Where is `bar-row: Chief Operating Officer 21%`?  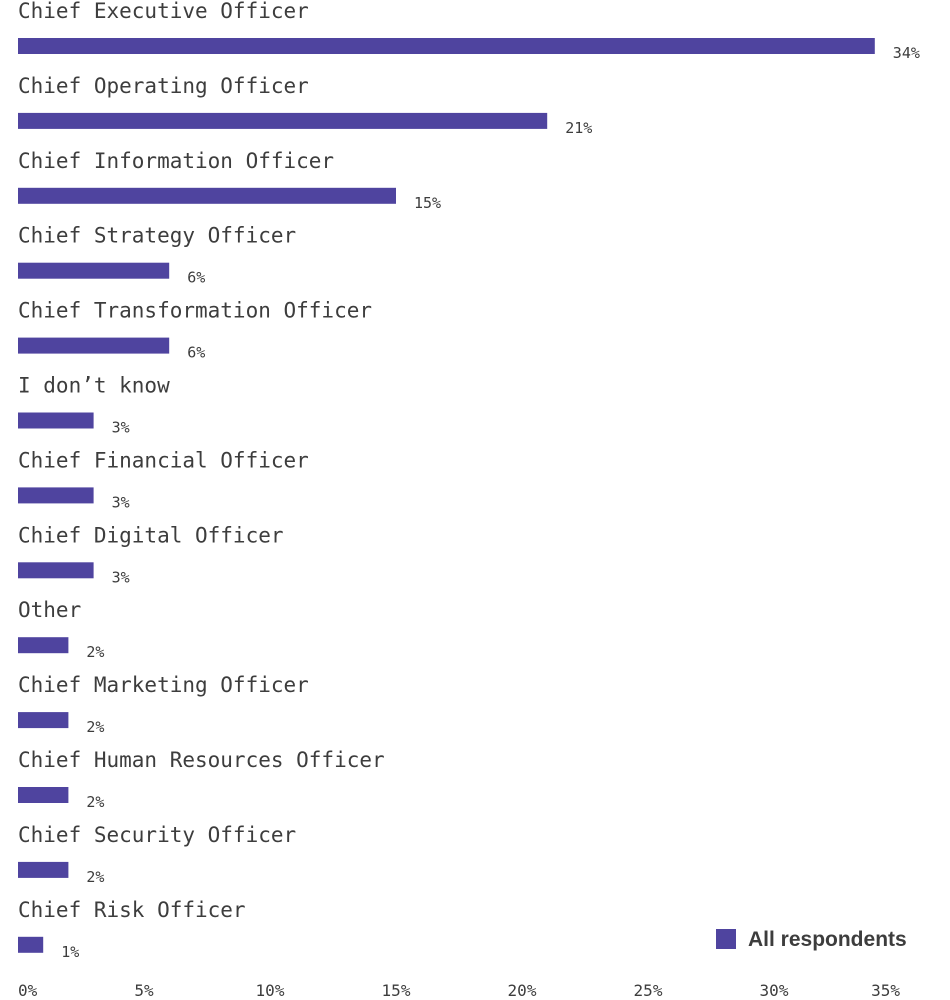 bar-row: Chief Operating Officer 21% is located at coordinates (305, 105).